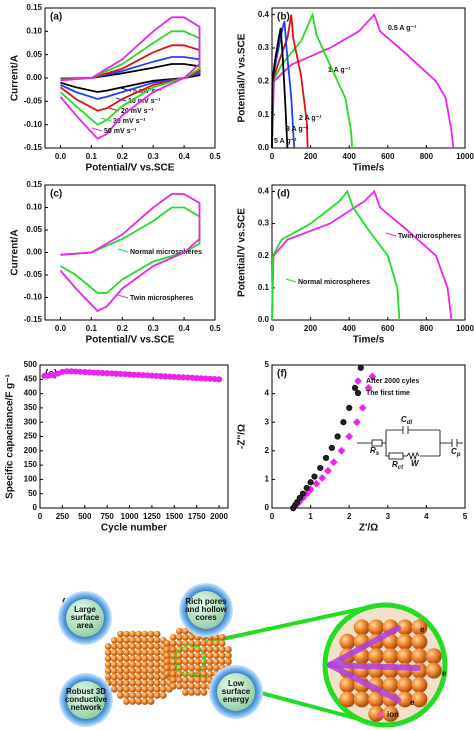 This screenshot has width=474, height=730. Describe the element at coordinates (85, 625) in the screenshot. I see `feature-text: area` at that location.